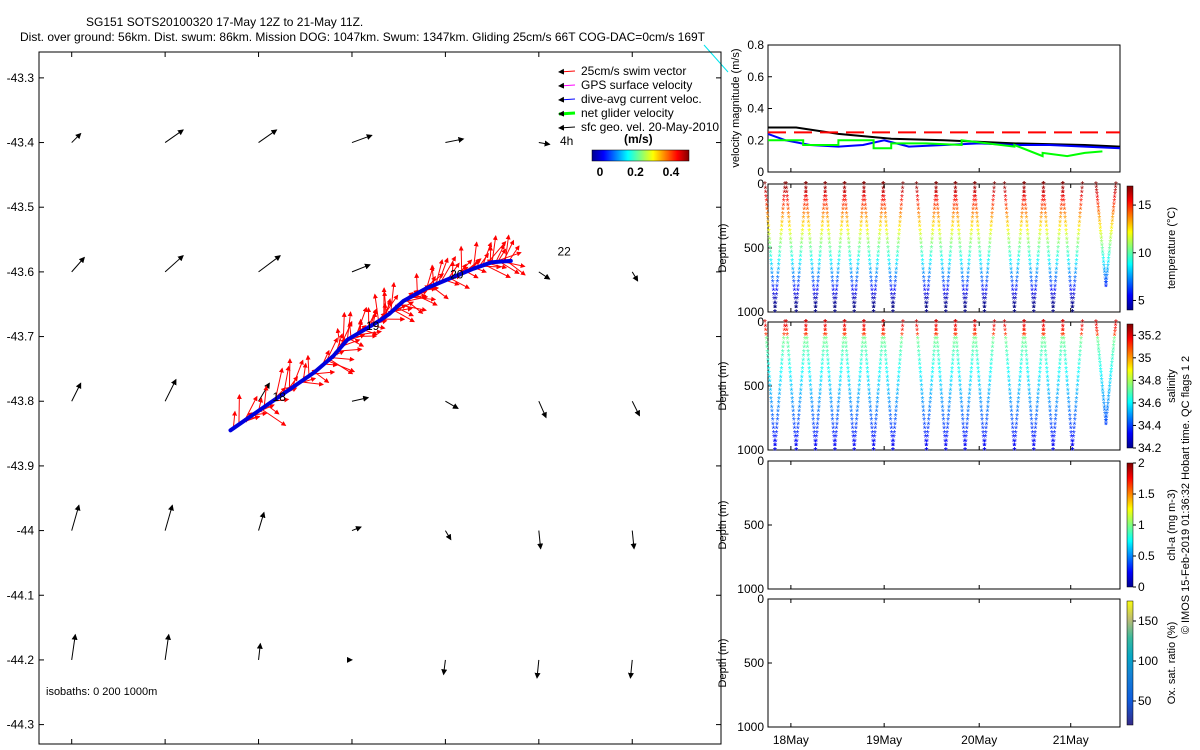  I want to click on velocity-ylabel: velocity magnitude (m/s), so click(736, 107).